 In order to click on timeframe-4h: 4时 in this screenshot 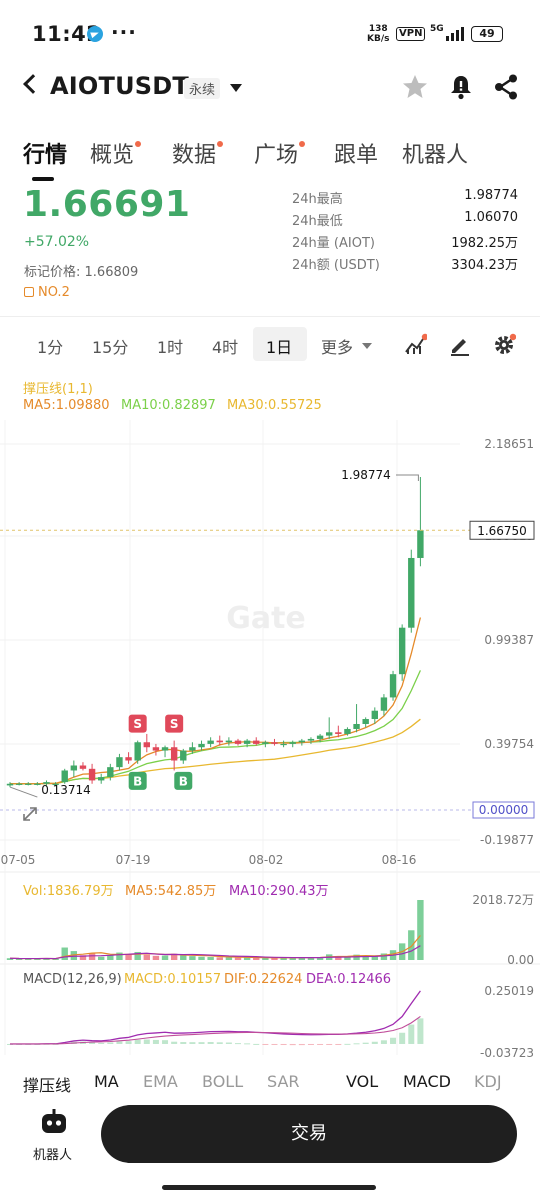, I will do `click(225, 347)`.